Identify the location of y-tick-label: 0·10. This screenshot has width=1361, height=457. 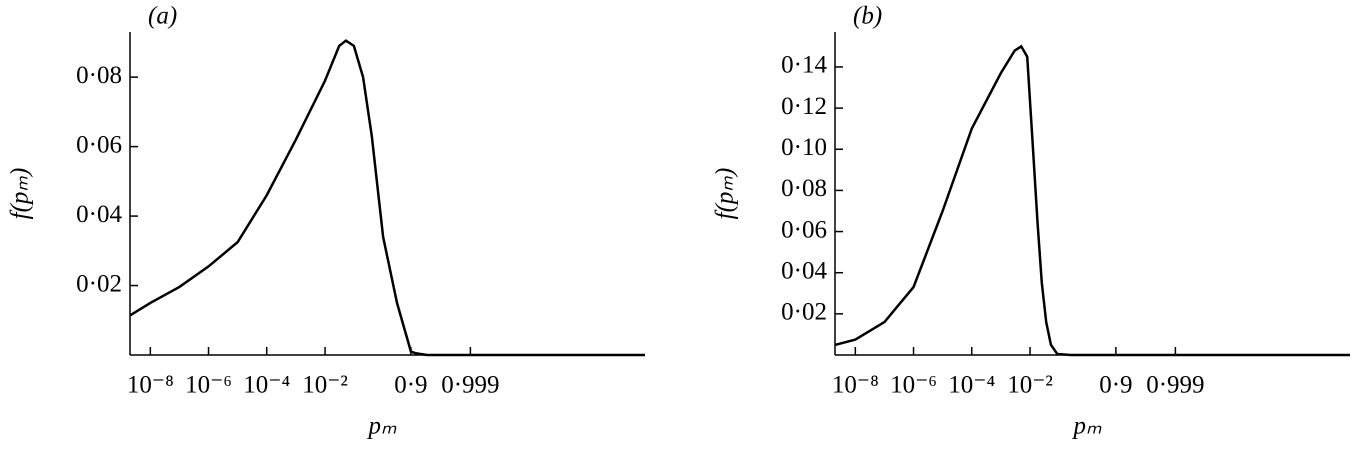
(804, 147).